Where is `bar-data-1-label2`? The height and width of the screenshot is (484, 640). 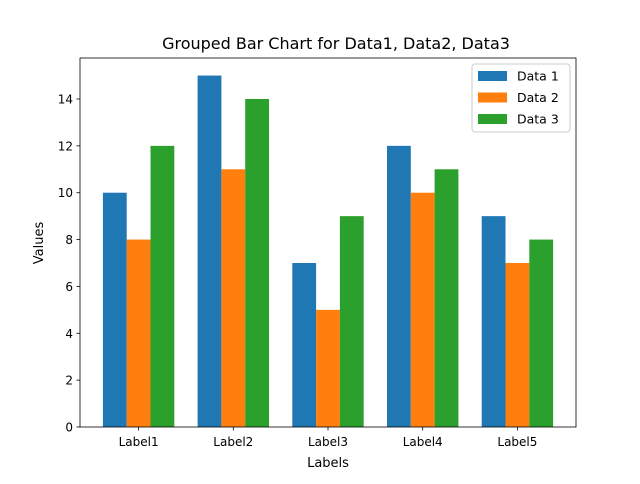
bar-data-1-label2 is located at coordinates (209, 251).